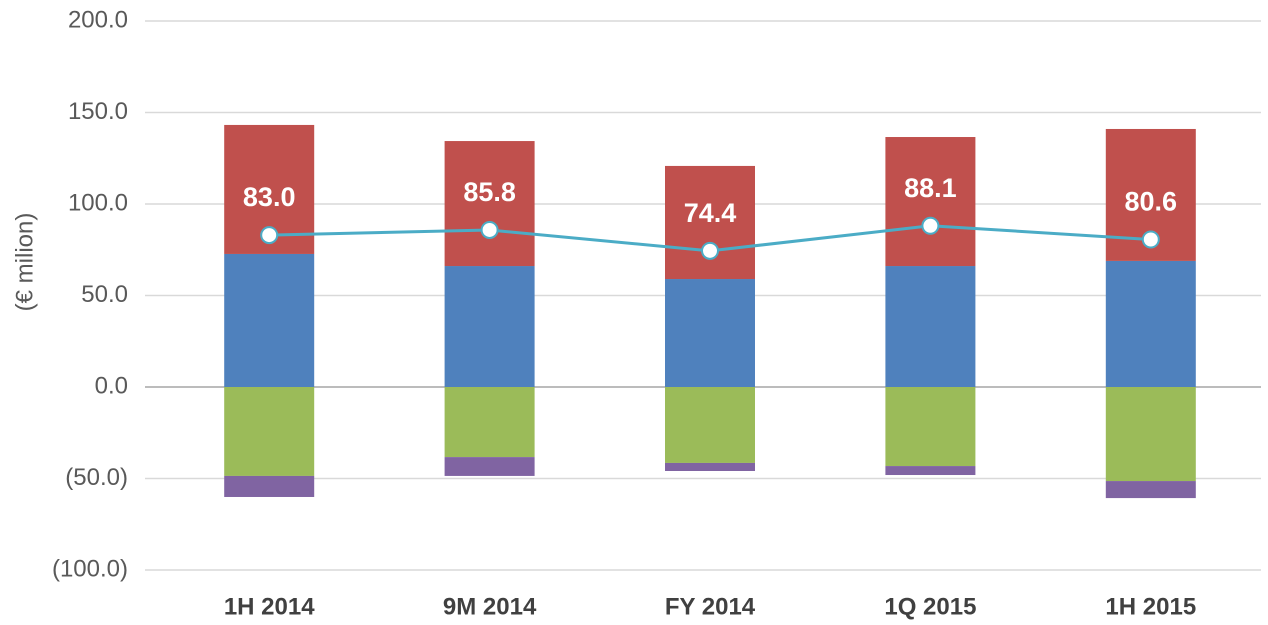 The width and height of the screenshot is (1268, 625). What do you see at coordinates (269, 606) in the screenshot?
I see `x-tick-label: 1H 2014` at bounding box center [269, 606].